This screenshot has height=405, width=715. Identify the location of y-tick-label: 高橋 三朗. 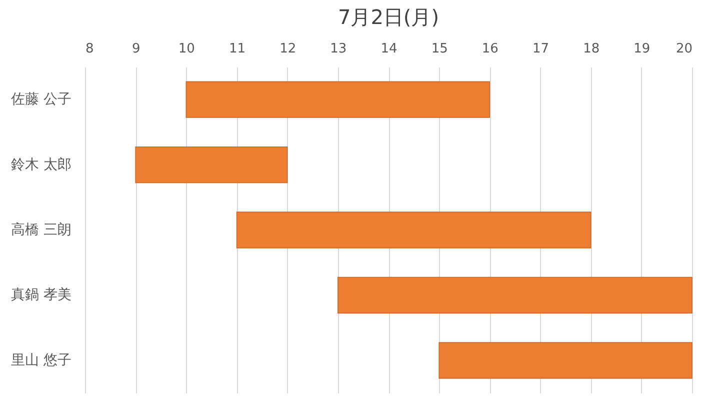
(41, 230).